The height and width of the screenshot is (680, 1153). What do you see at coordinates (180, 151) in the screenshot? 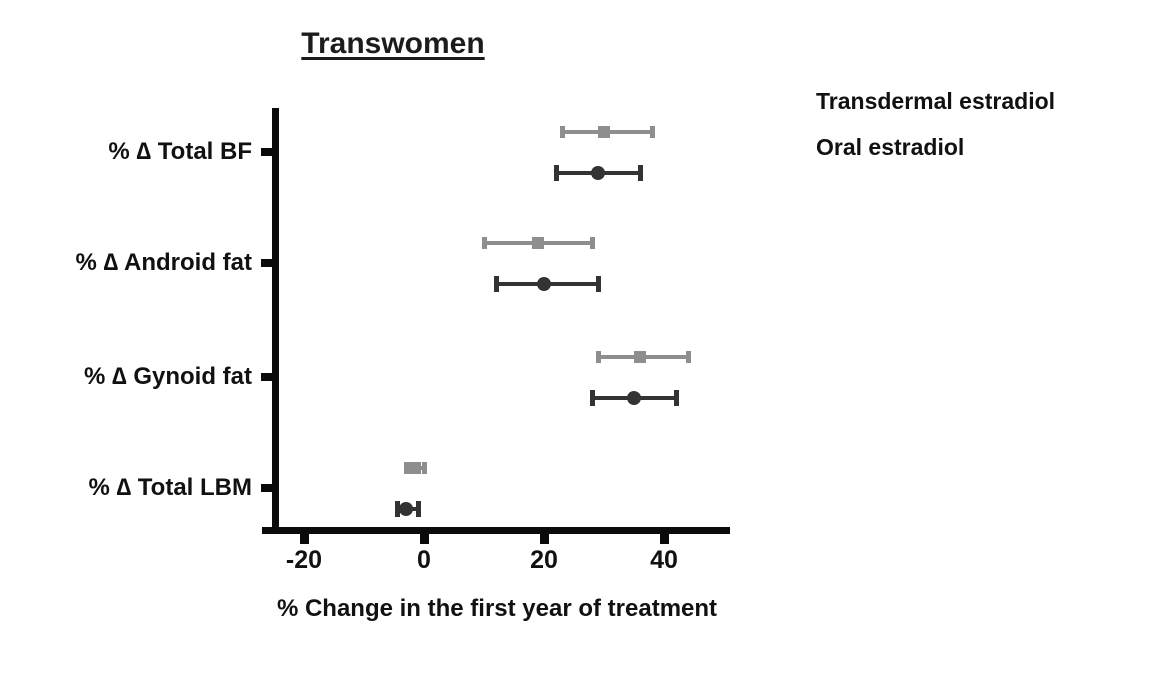
I see `category-label: % ∆ Total BF` at bounding box center [180, 151].